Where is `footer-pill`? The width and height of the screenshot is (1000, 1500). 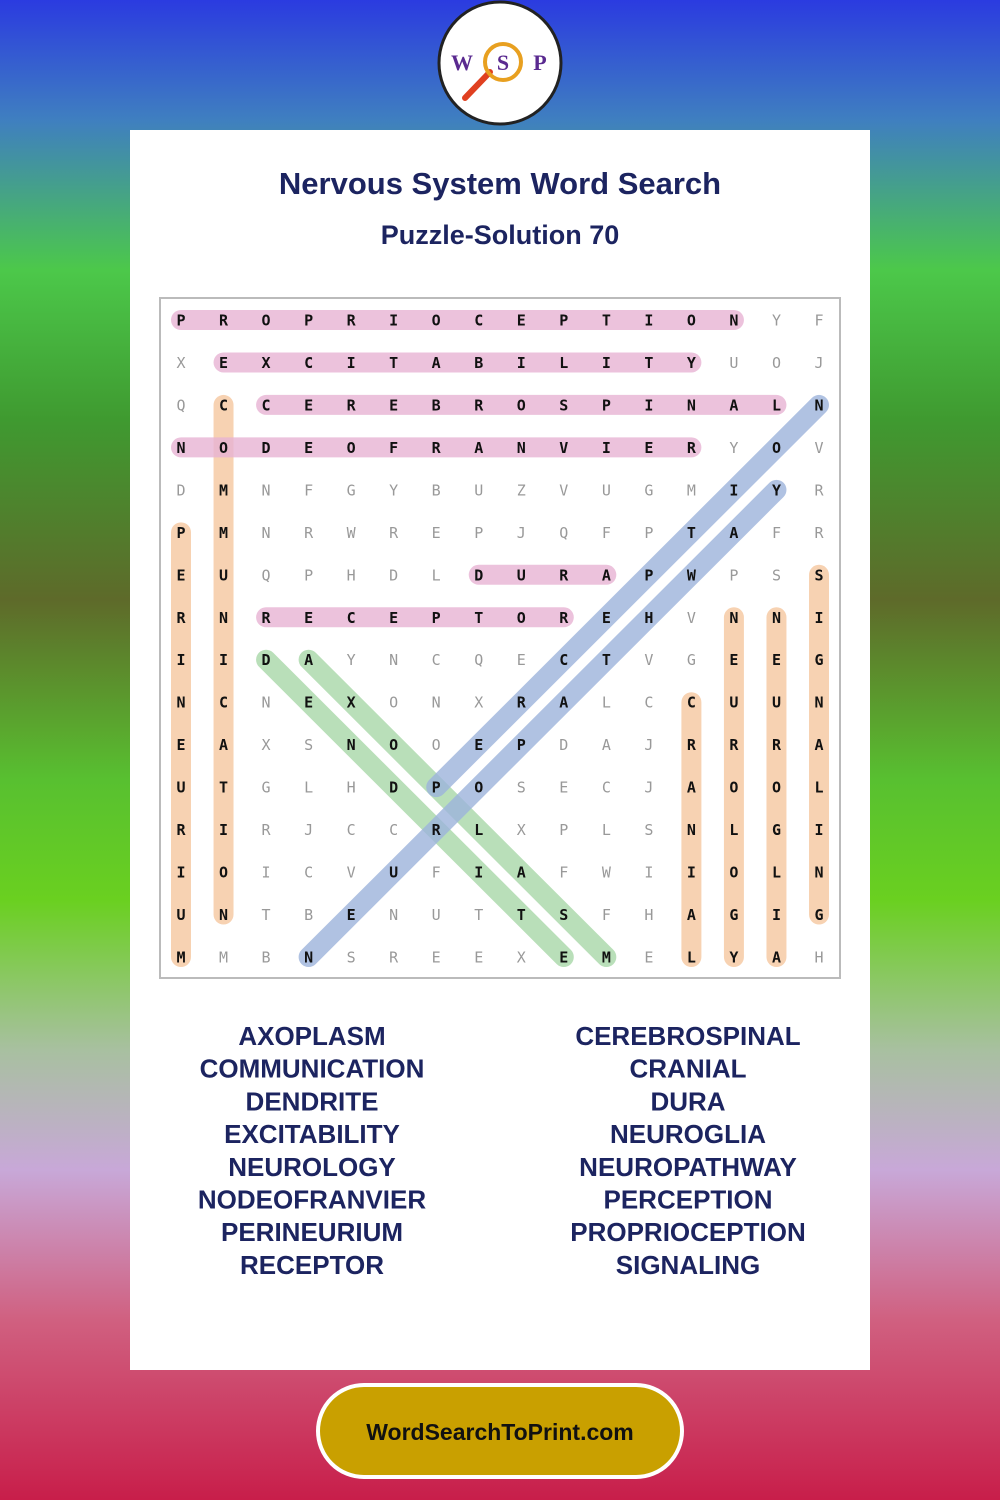
footer-pill is located at coordinates (500, 1431).